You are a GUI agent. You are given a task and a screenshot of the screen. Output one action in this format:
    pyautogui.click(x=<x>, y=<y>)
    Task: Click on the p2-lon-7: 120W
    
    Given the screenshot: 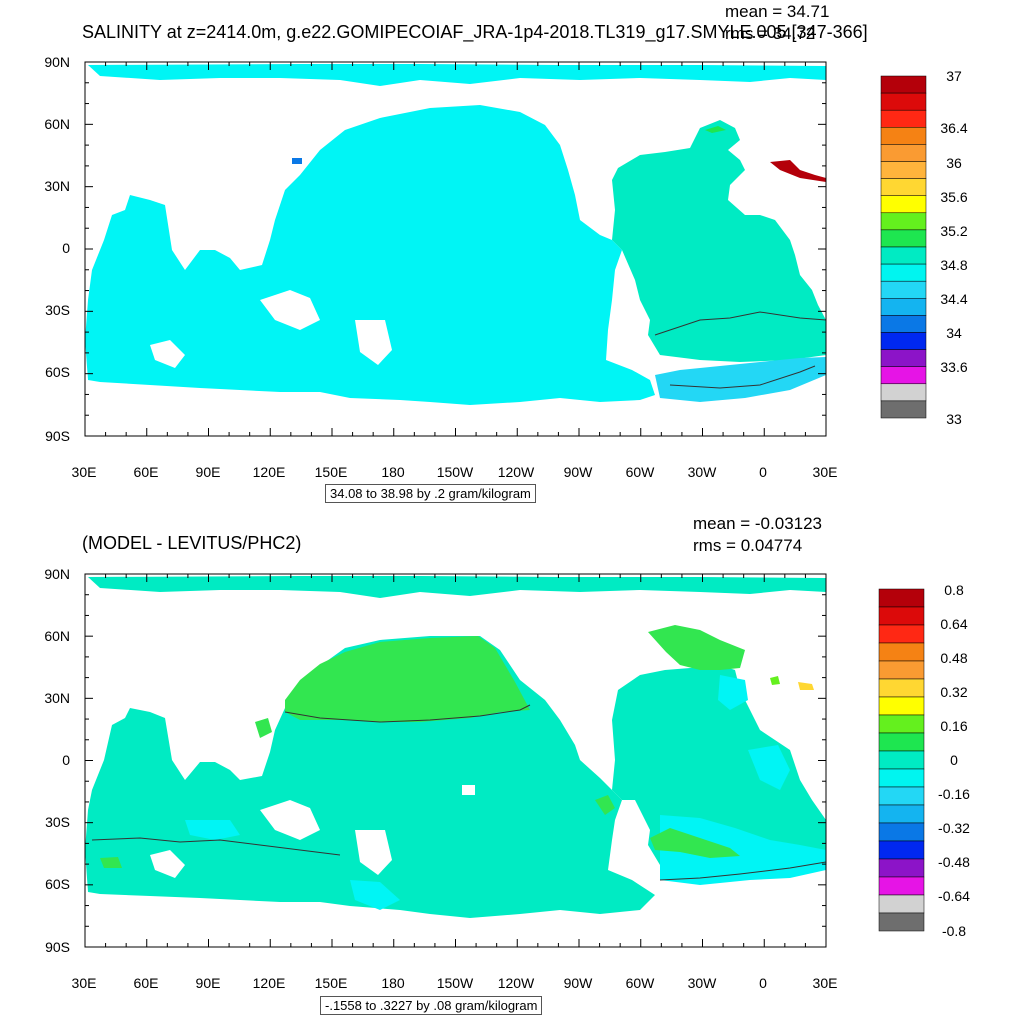 What is the action you would take?
    pyautogui.click(x=516, y=983)
    